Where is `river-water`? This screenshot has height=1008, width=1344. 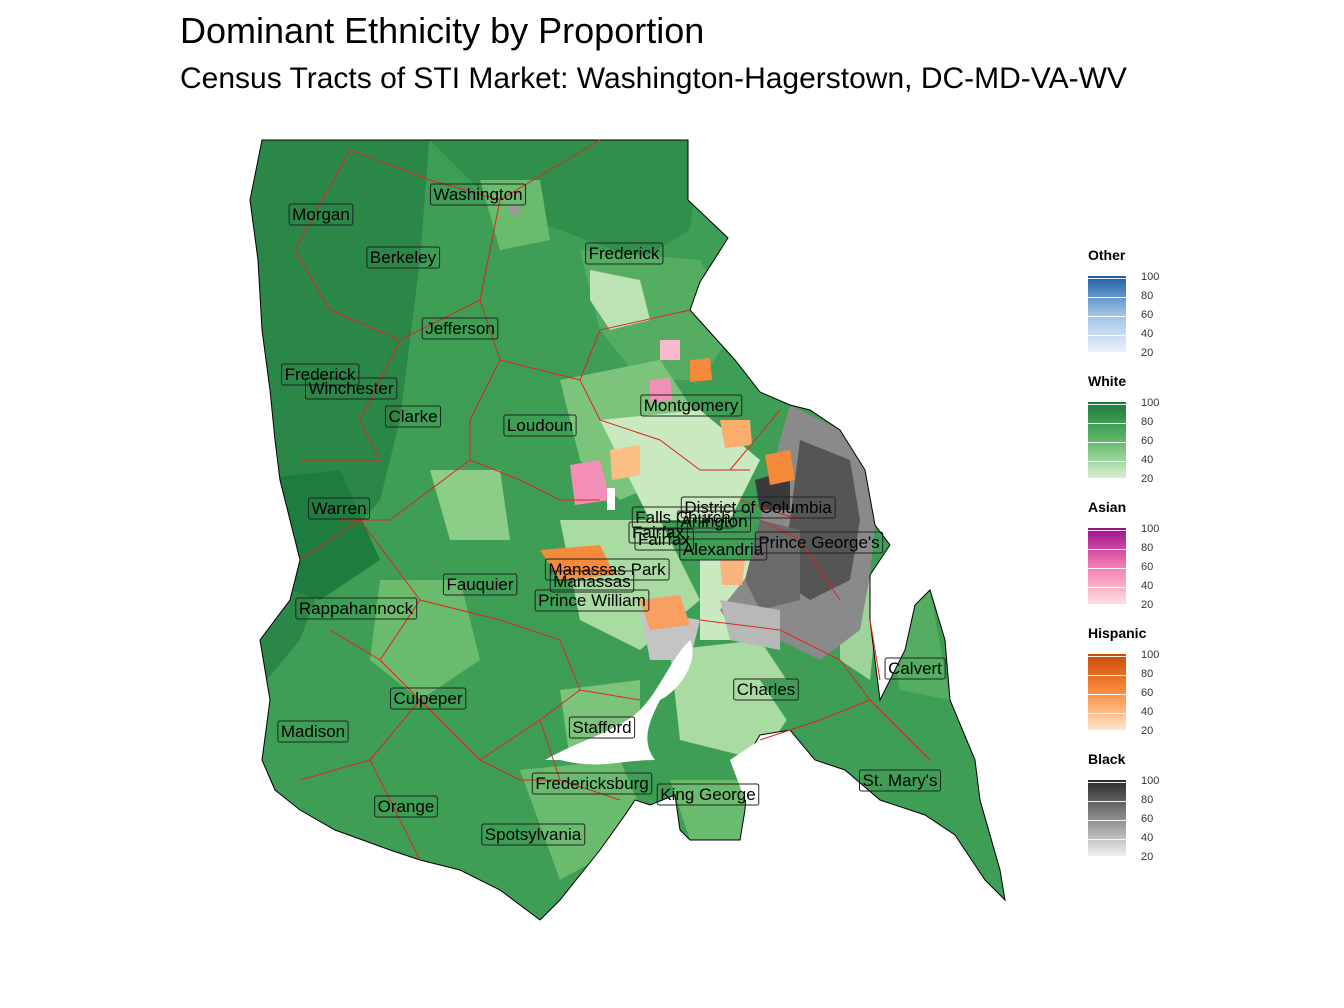 river-water is located at coordinates (619, 702).